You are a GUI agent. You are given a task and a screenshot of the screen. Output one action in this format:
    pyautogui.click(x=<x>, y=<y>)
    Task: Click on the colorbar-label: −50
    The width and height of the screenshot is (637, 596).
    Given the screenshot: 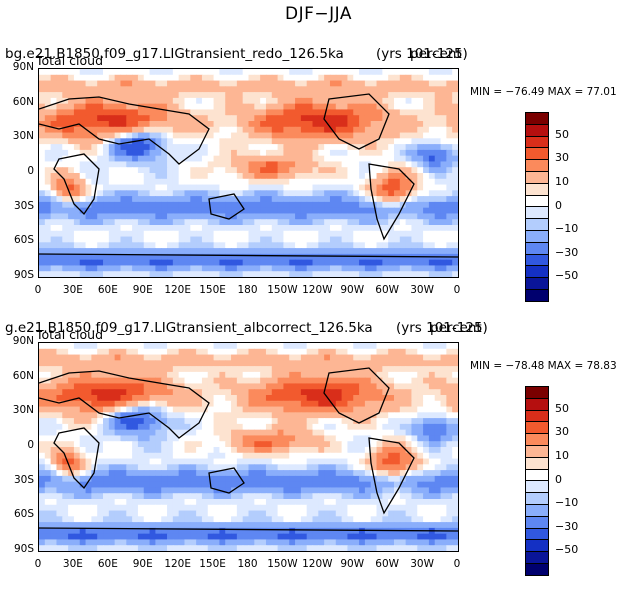 What is the action you would take?
    pyautogui.click(x=567, y=276)
    